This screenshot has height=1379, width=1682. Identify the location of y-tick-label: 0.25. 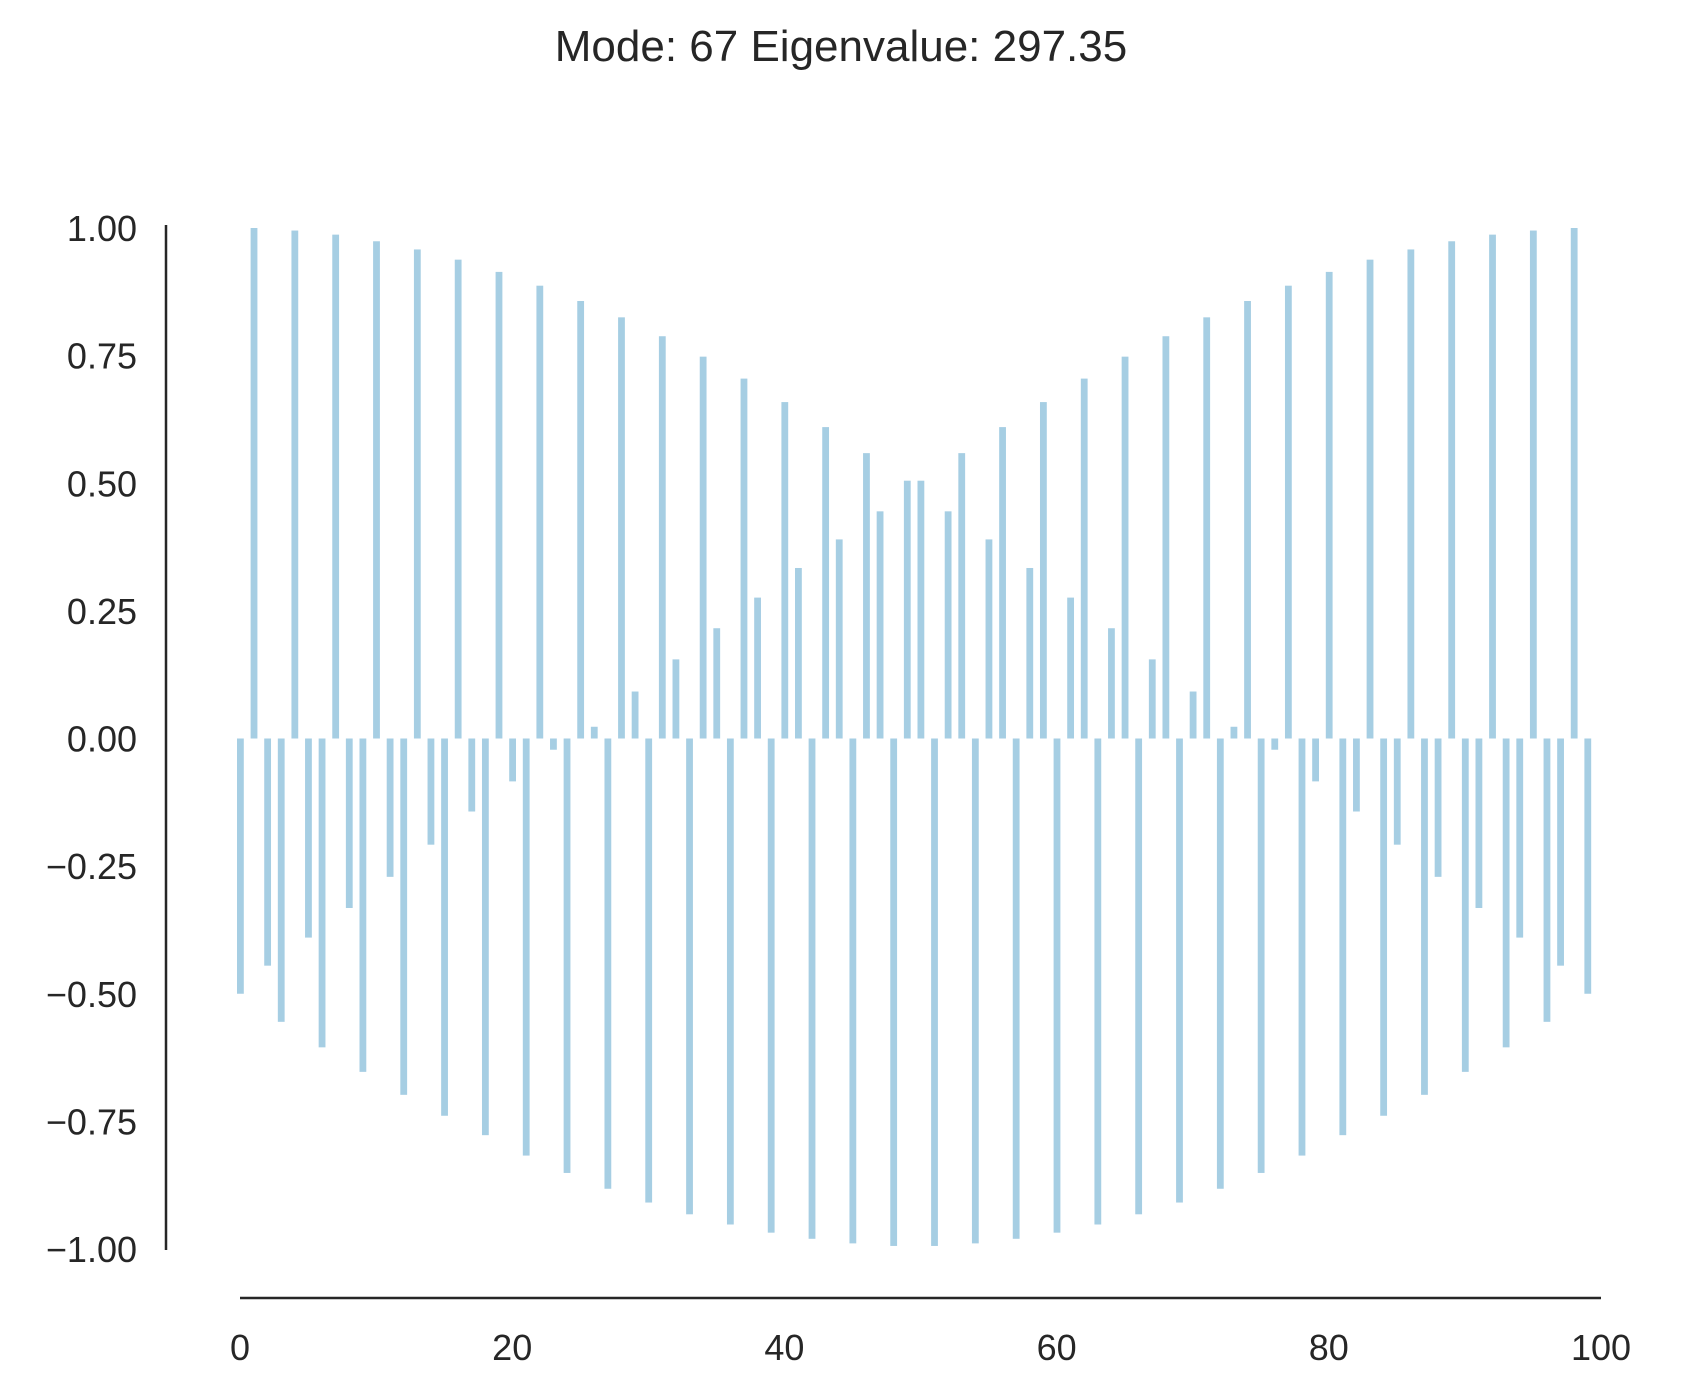
(102, 611).